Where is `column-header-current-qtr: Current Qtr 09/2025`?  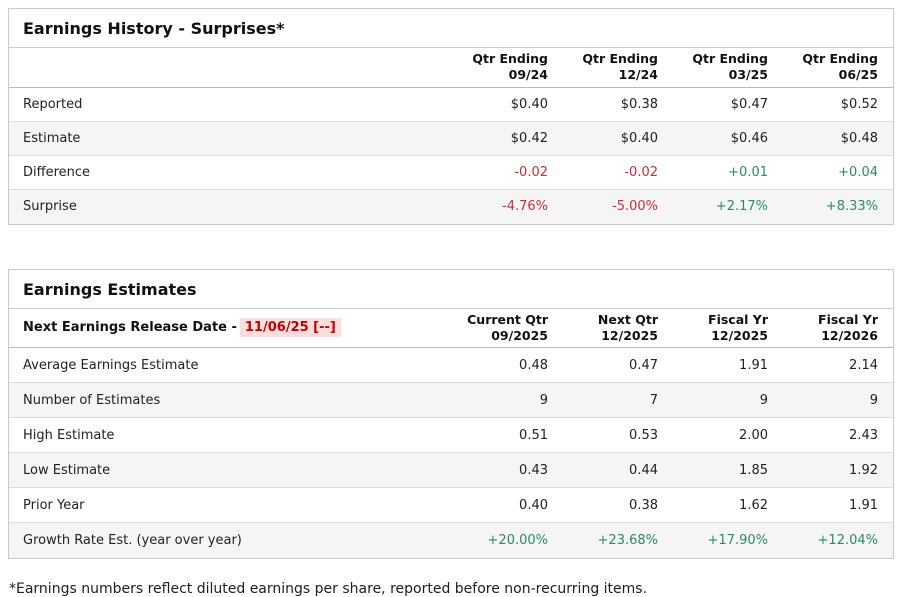 column-header-current-qtr: Current Qtr 09/2025 is located at coordinates (507, 327).